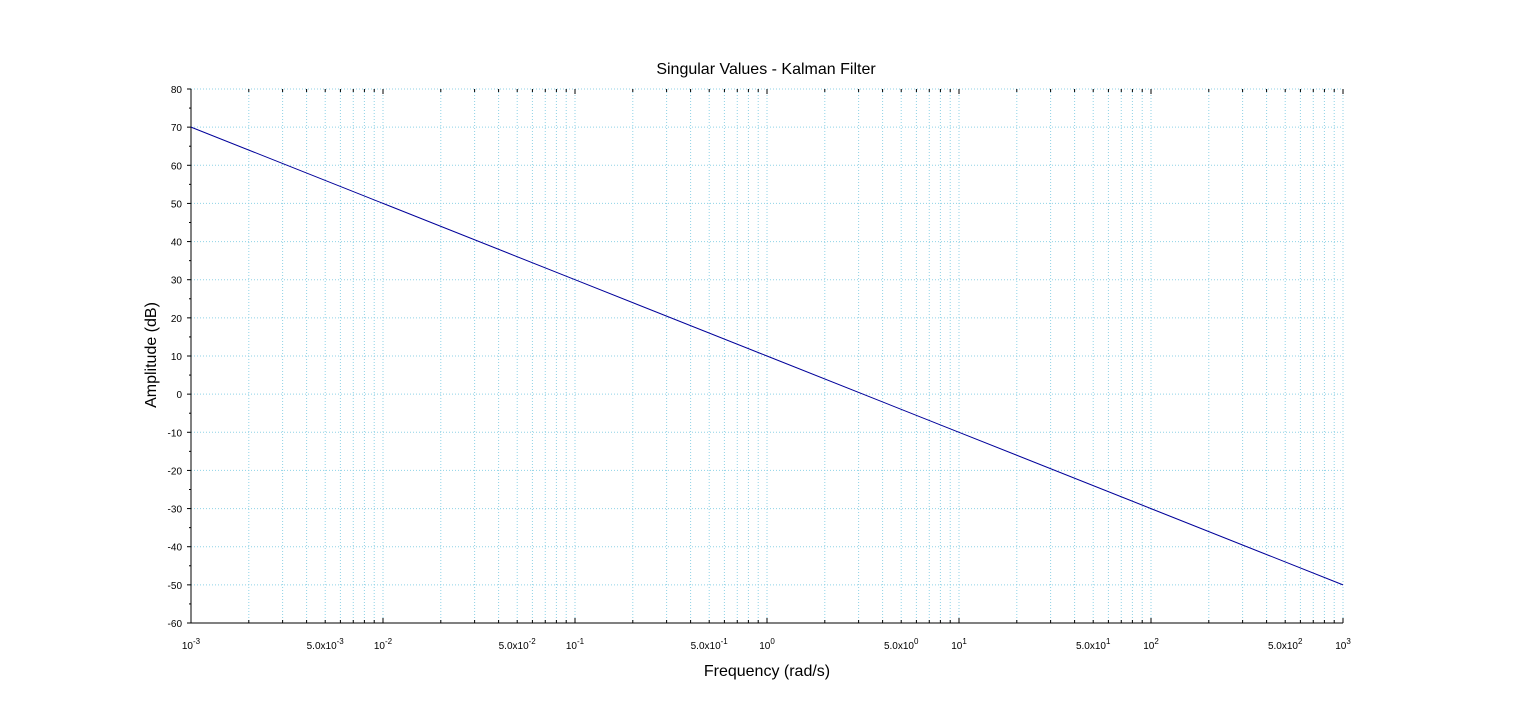 The width and height of the screenshot is (1536, 713). What do you see at coordinates (326, 644) in the screenshot?
I see `x-tick-label: 5.0x10⁻³` at bounding box center [326, 644].